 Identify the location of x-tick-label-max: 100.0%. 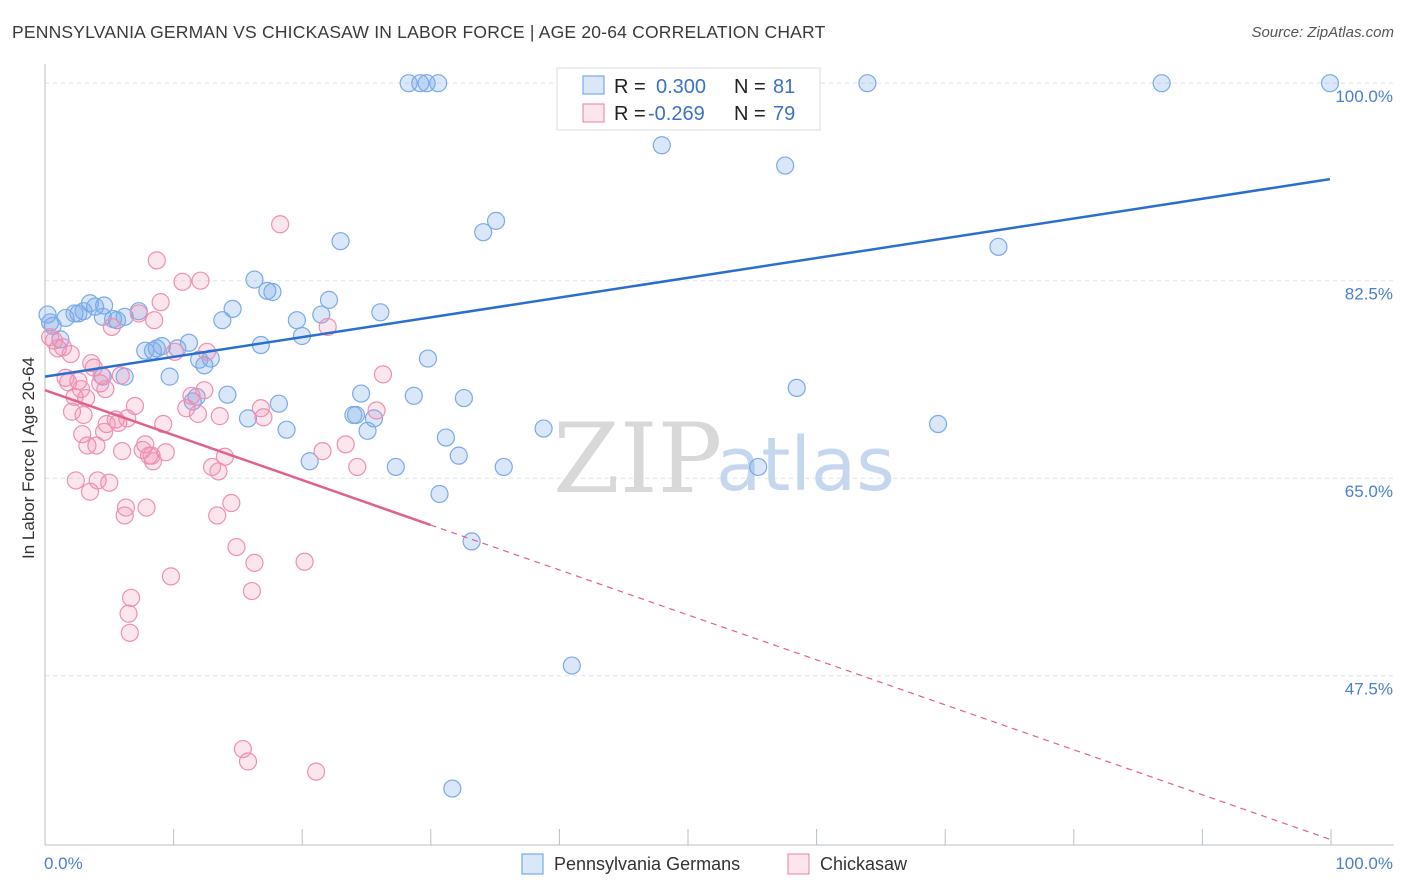
(1364, 863).